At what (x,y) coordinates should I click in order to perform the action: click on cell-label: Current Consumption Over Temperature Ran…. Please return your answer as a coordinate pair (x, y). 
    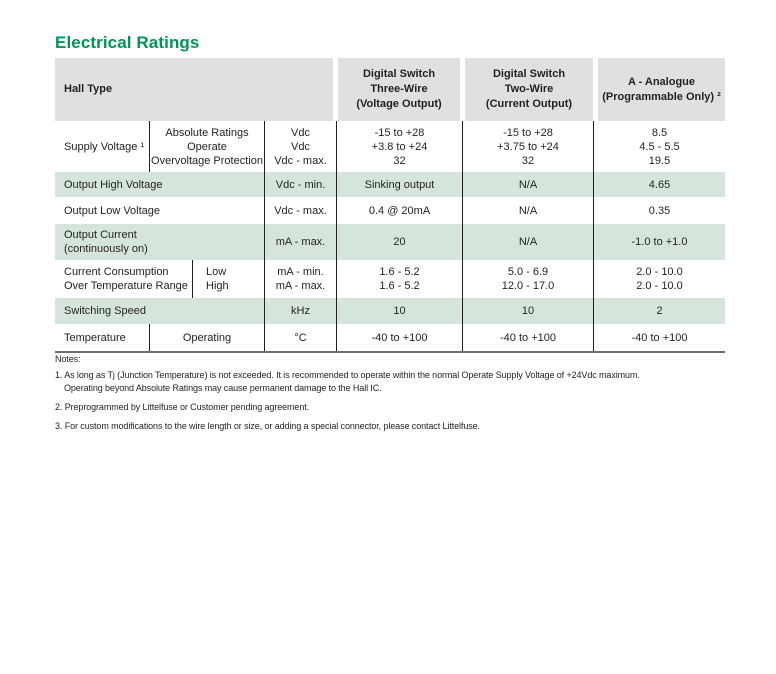
    Looking at the image, I should click on (124, 279).